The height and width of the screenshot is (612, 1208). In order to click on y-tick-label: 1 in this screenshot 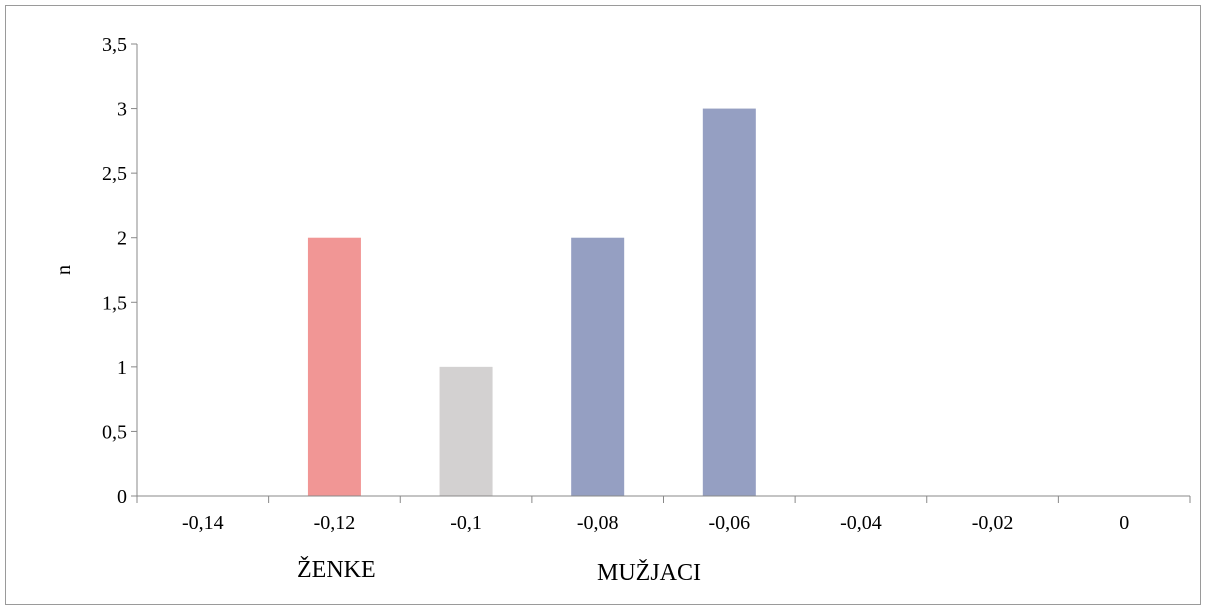, I will do `click(122, 368)`.